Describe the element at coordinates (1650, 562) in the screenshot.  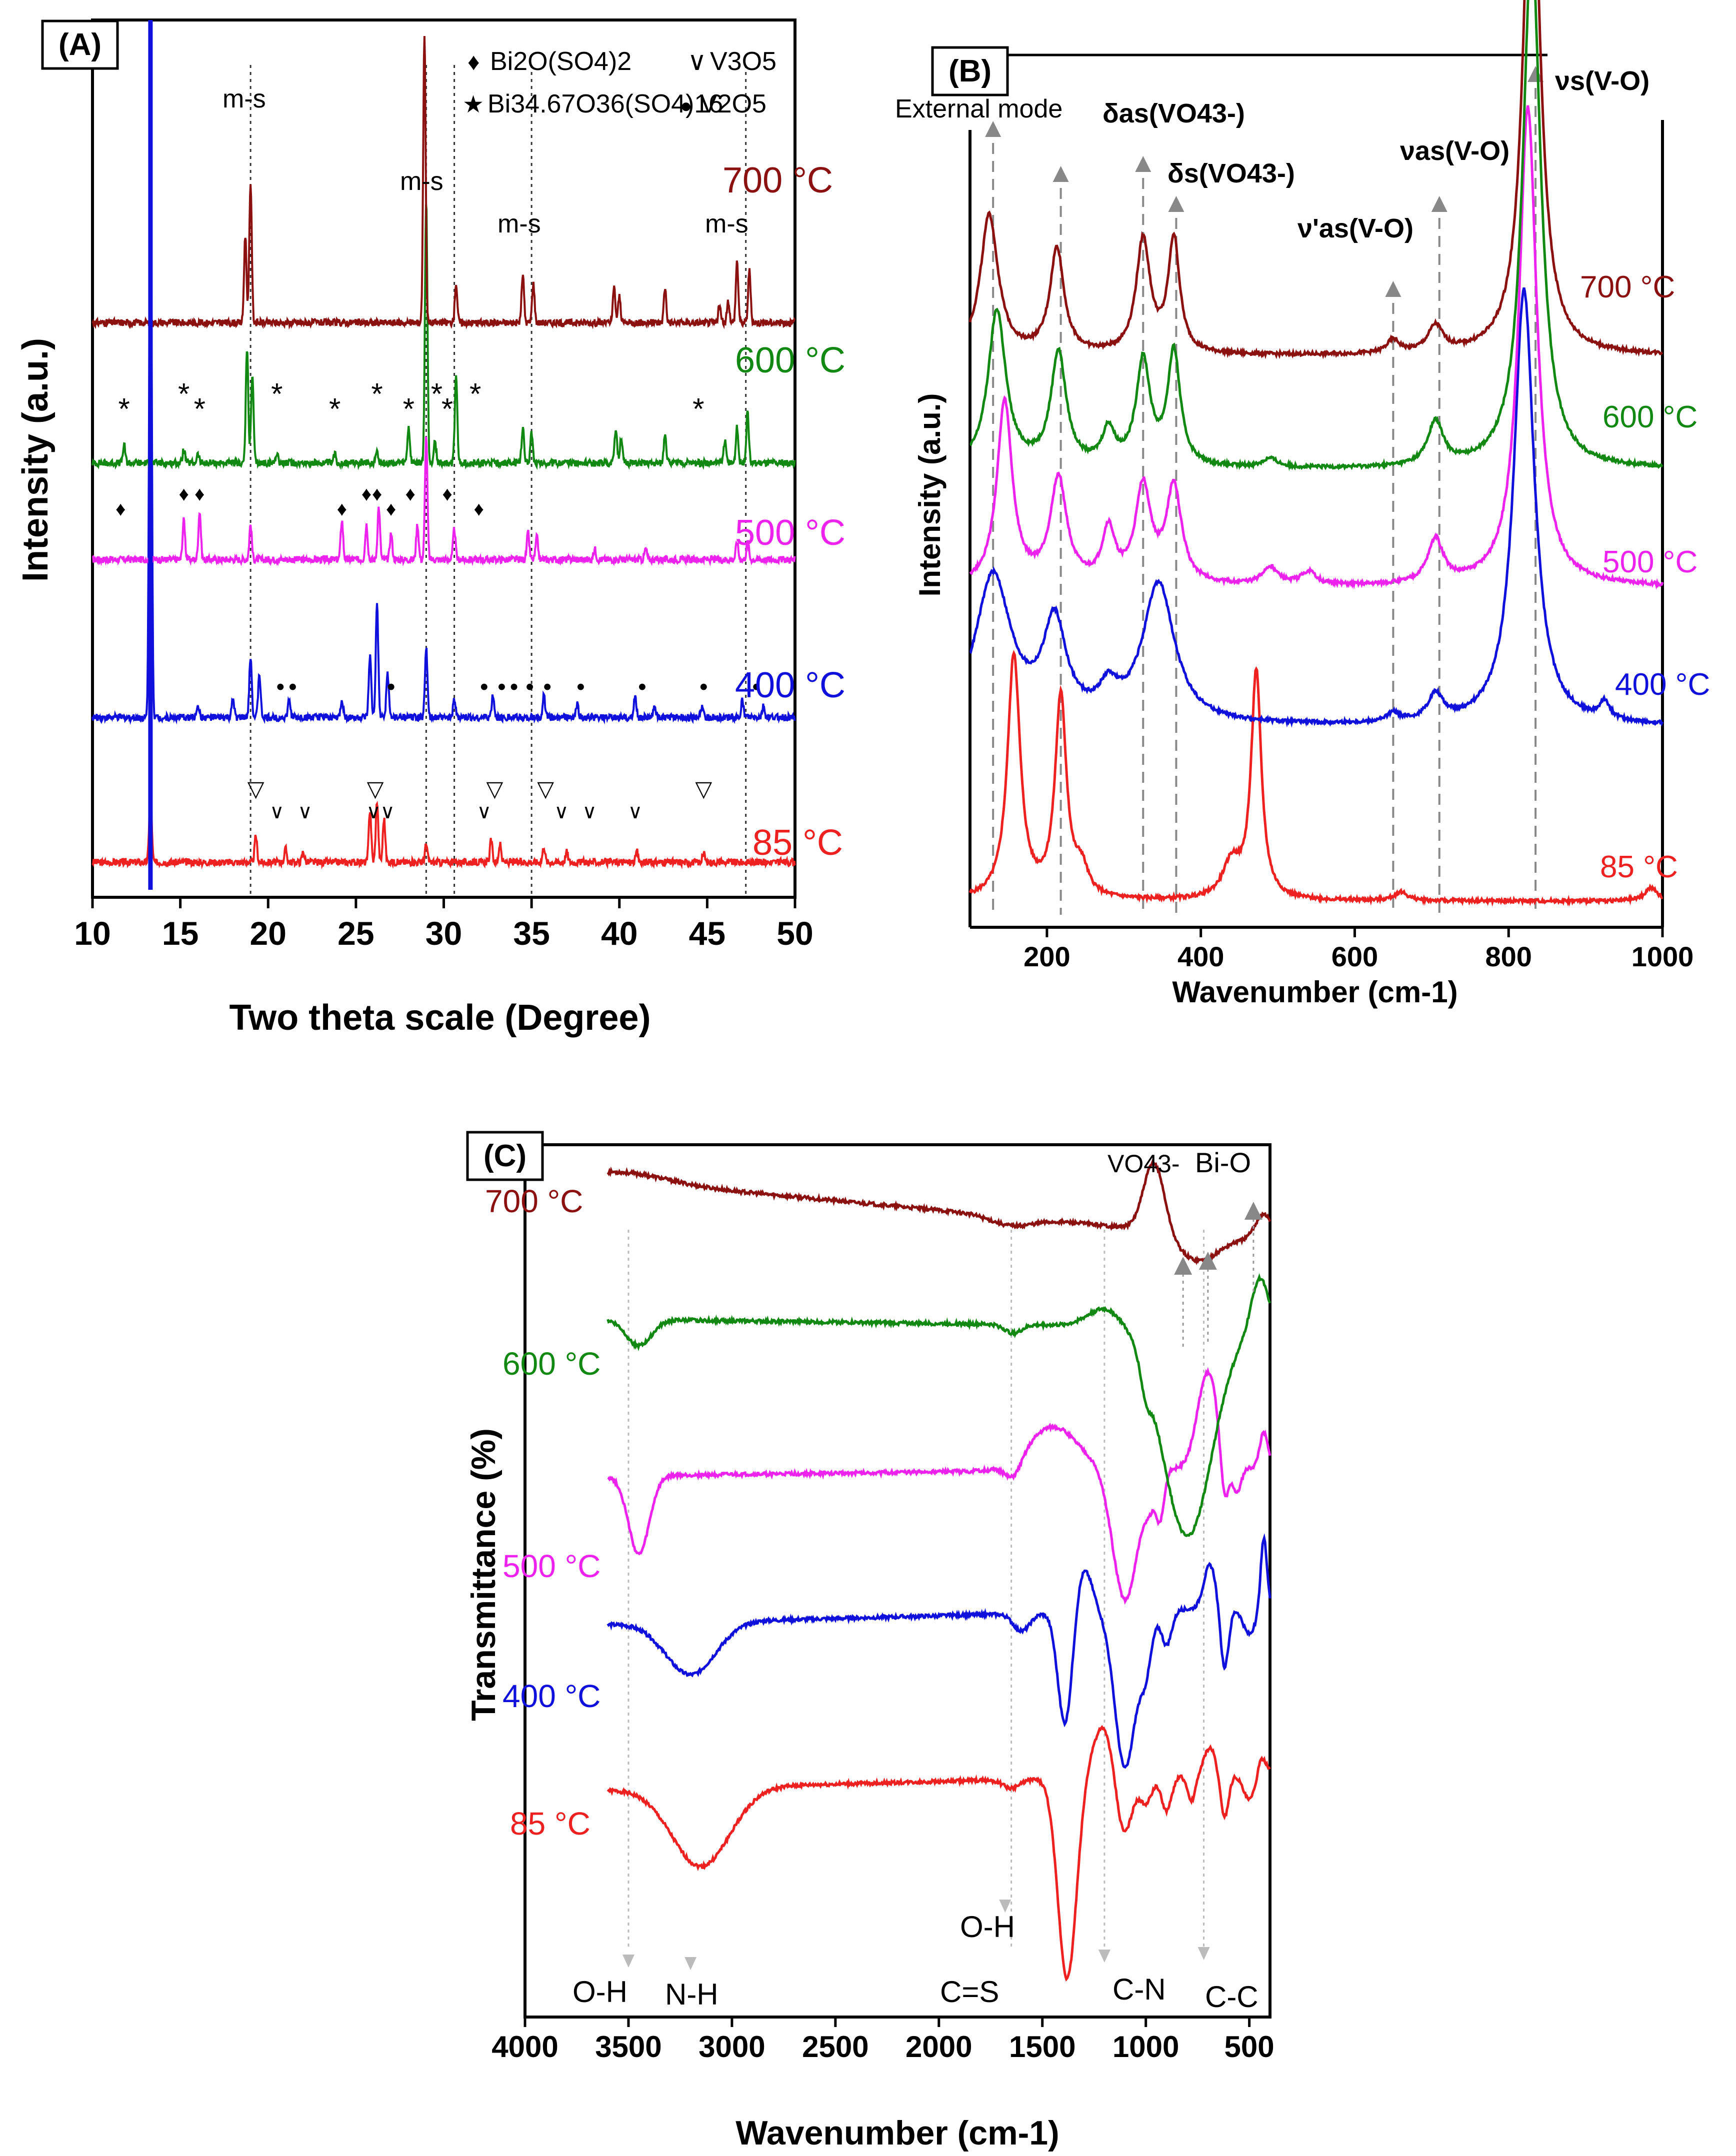
I see `b-label-500: 500 °C` at that location.